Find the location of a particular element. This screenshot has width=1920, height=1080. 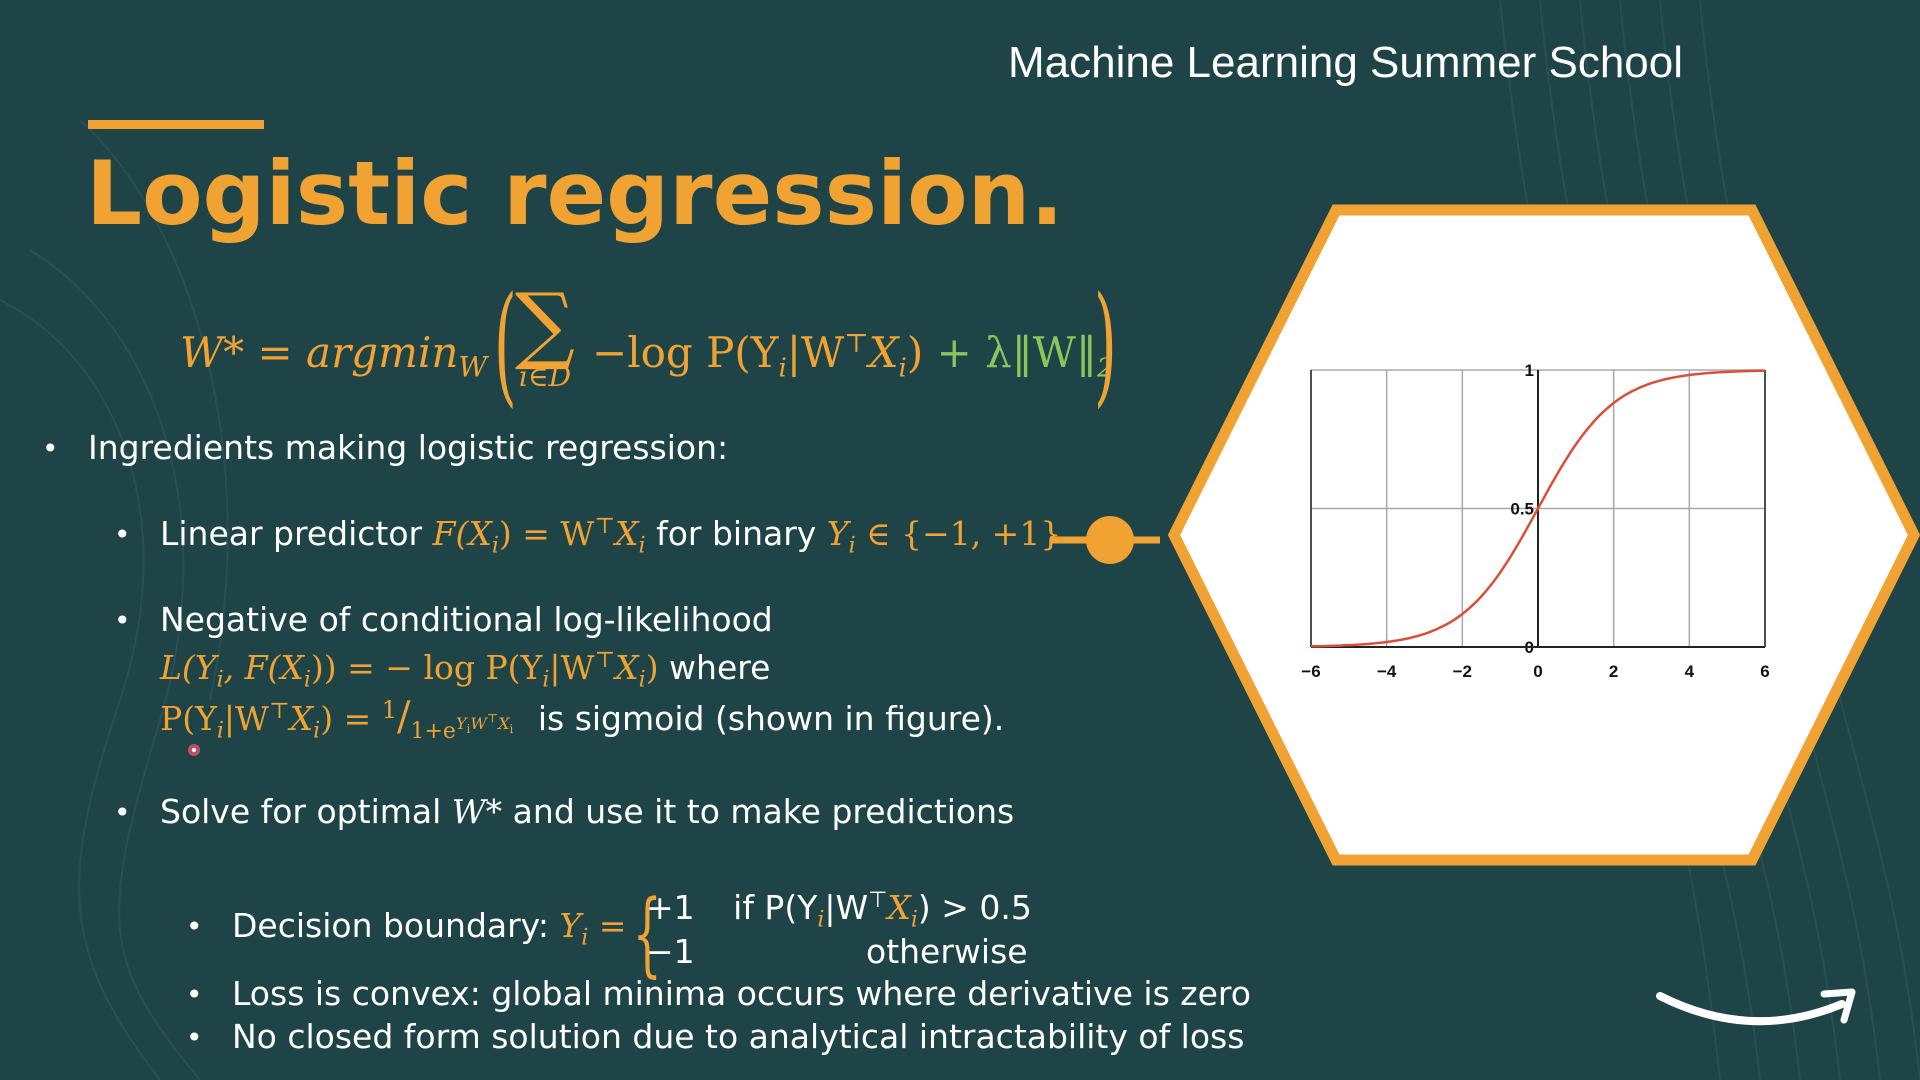

smile-arrow-logo-icon is located at coordinates (1756, 1007).